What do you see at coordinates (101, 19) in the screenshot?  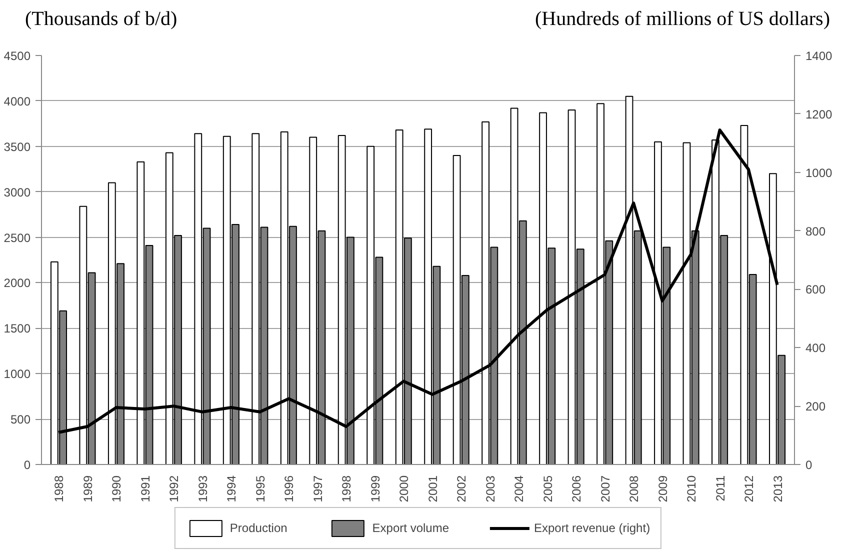 I see `y-axis-title: (Thousands of b/d)` at bounding box center [101, 19].